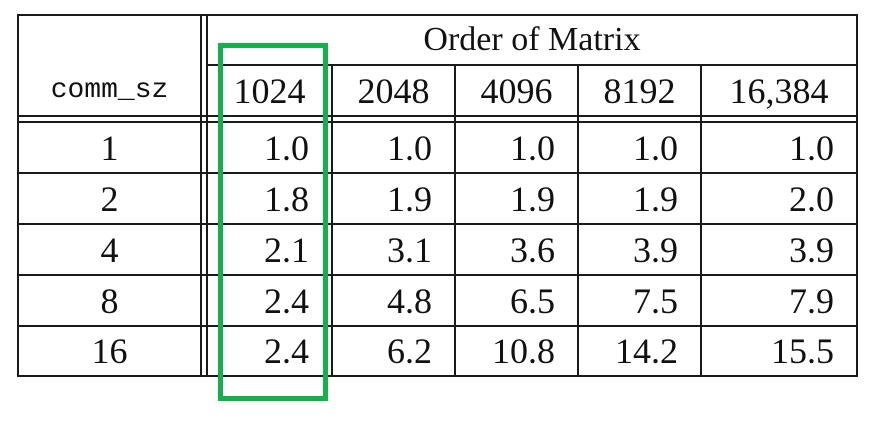  I want to click on table-cell: 1.8, so click(286, 198).